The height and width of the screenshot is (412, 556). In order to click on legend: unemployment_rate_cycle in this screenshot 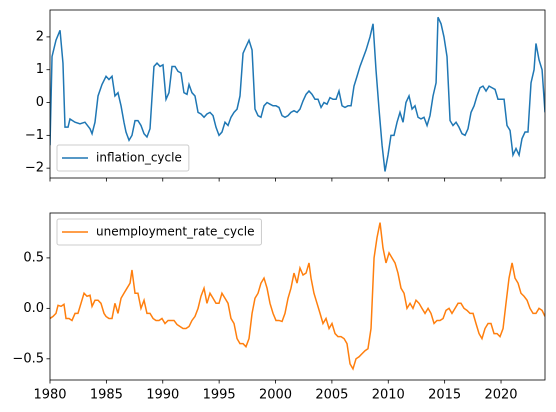, I will do `click(159, 232)`.